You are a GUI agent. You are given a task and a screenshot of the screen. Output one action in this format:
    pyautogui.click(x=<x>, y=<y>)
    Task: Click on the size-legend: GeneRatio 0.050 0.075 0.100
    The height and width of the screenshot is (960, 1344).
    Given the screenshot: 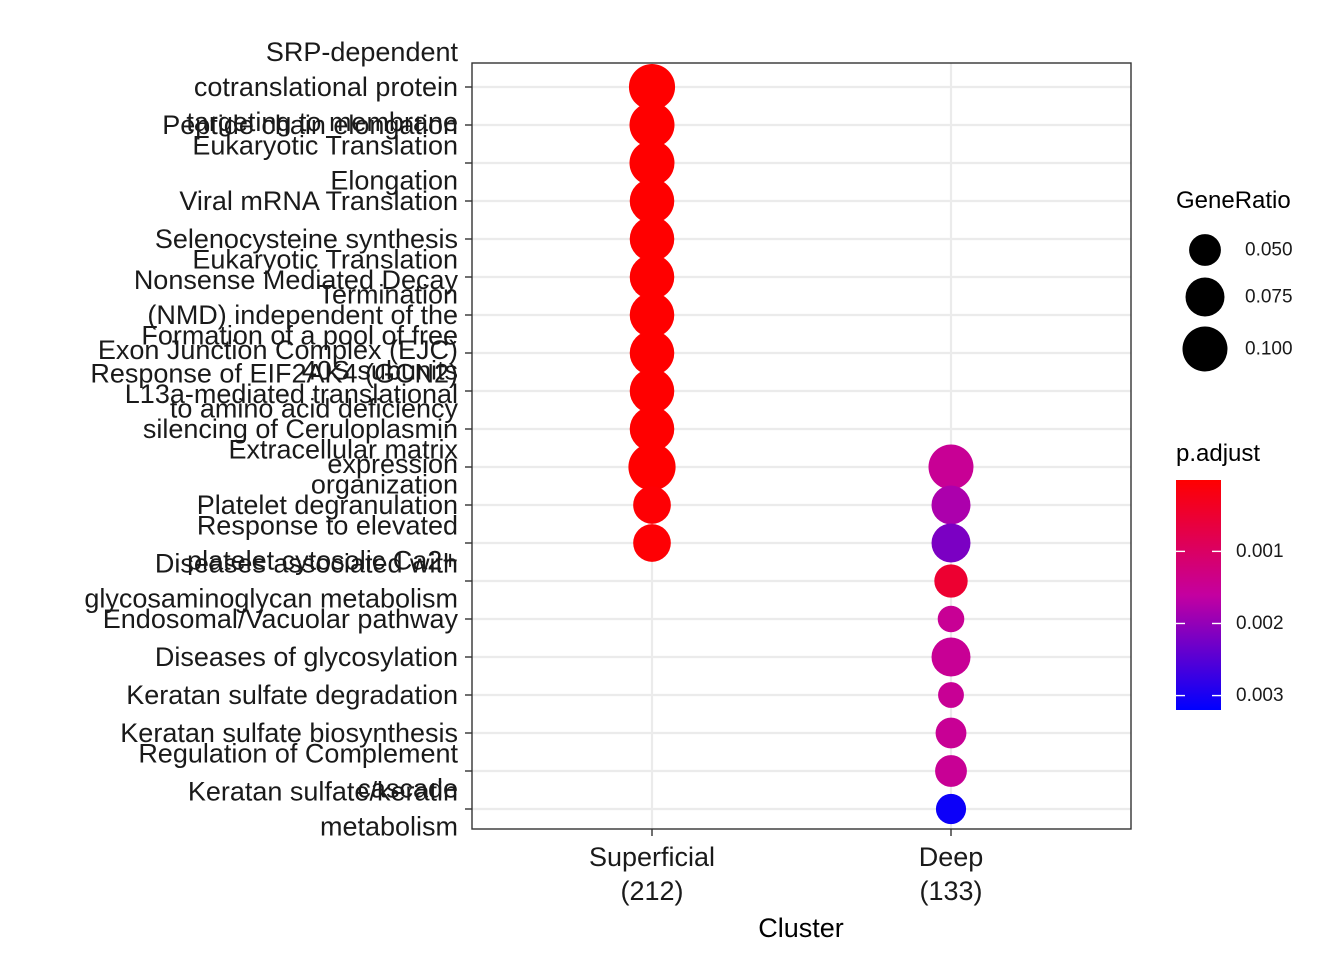 What is the action you would take?
    pyautogui.click(x=1234, y=279)
    